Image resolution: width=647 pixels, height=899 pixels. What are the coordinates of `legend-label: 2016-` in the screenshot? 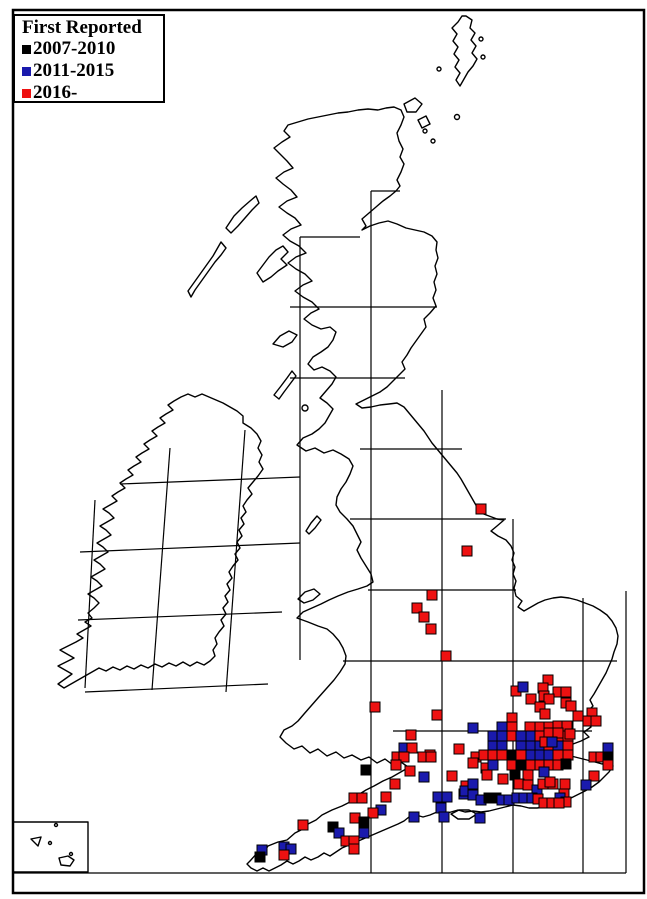 It's located at (55, 92).